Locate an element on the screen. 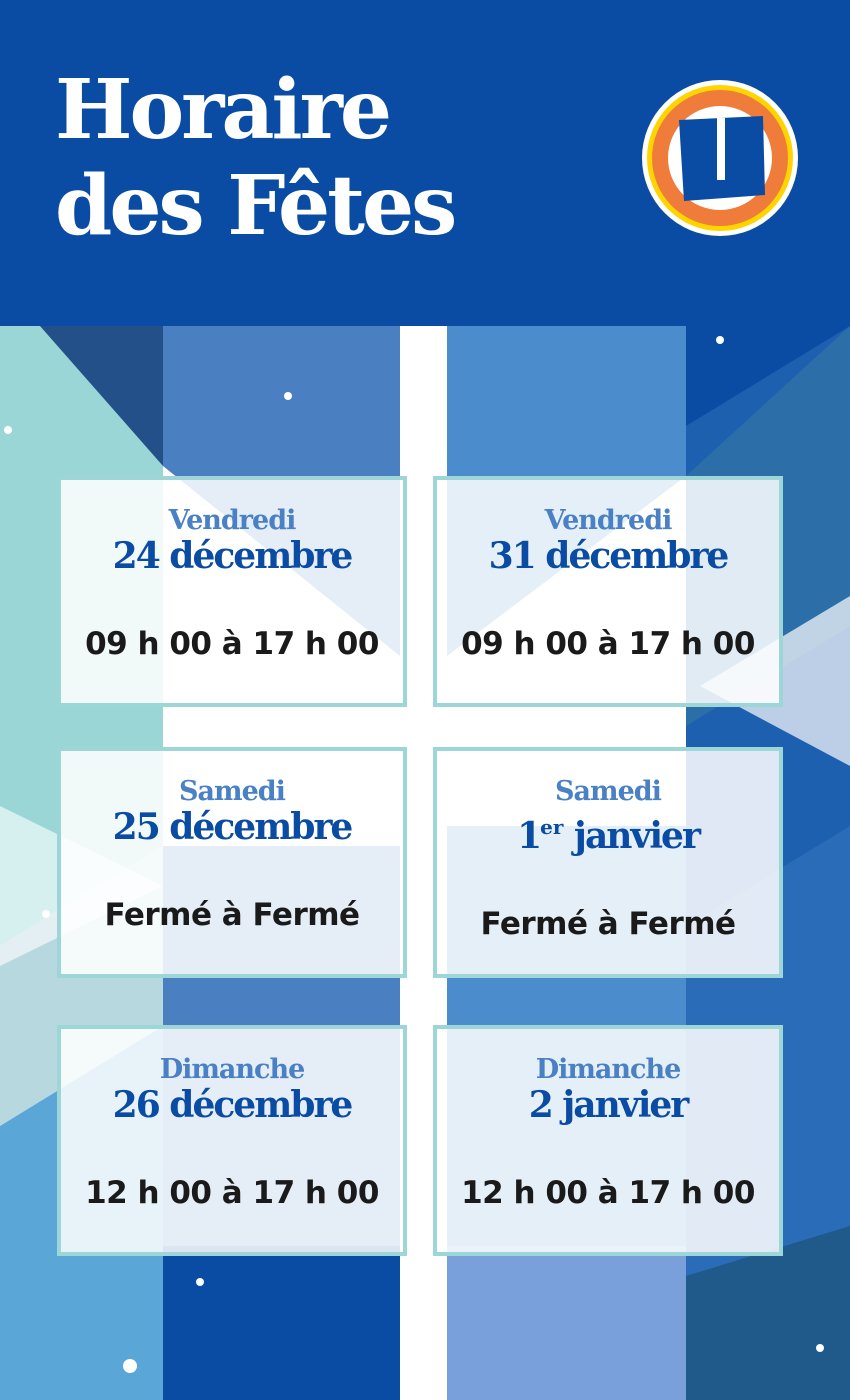 This screenshot has height=1400, width=850. date-label: 1er janvier is located at coordinates (608, 831).